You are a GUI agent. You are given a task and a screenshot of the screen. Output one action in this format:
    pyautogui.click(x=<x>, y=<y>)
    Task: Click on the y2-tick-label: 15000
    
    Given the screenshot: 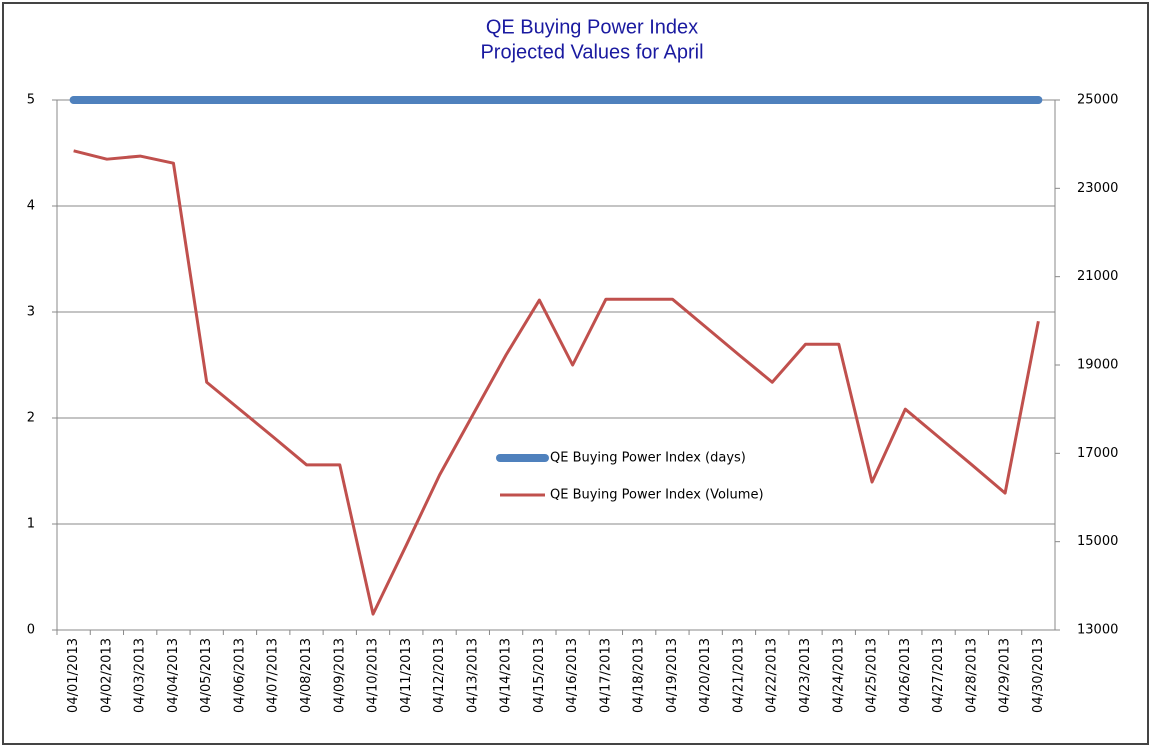 What is the action you would take?
    pyautogui.click(x=1097, y=541)
    